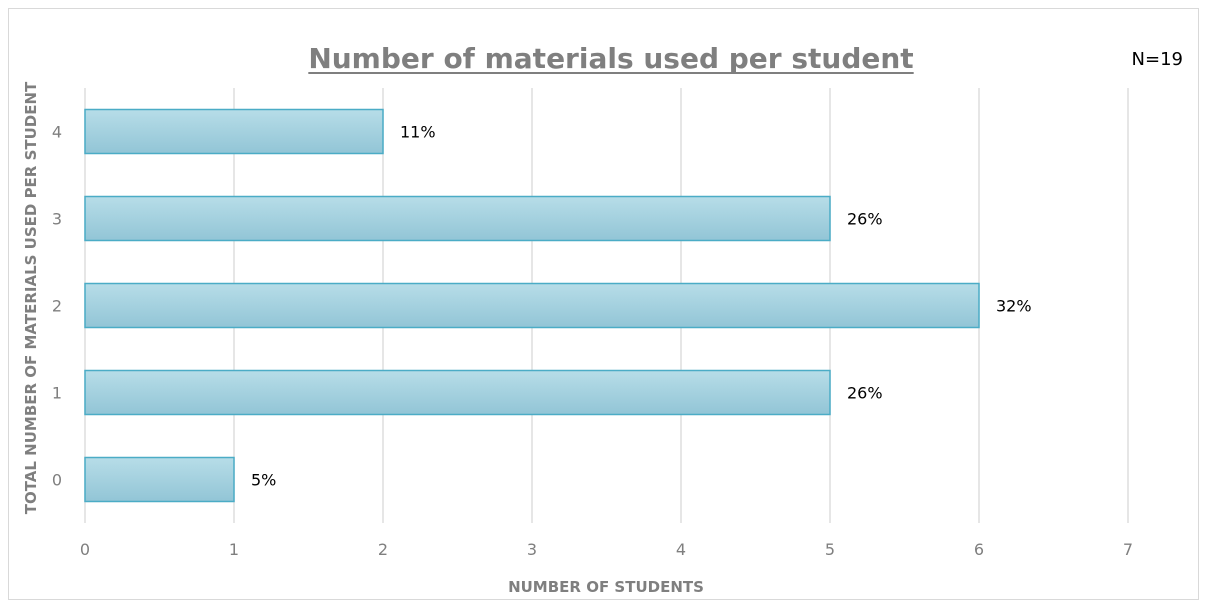 The height and width of the screenshot is (601, 1207). I want to click on y-tick-label: 4, so click(57, 132).